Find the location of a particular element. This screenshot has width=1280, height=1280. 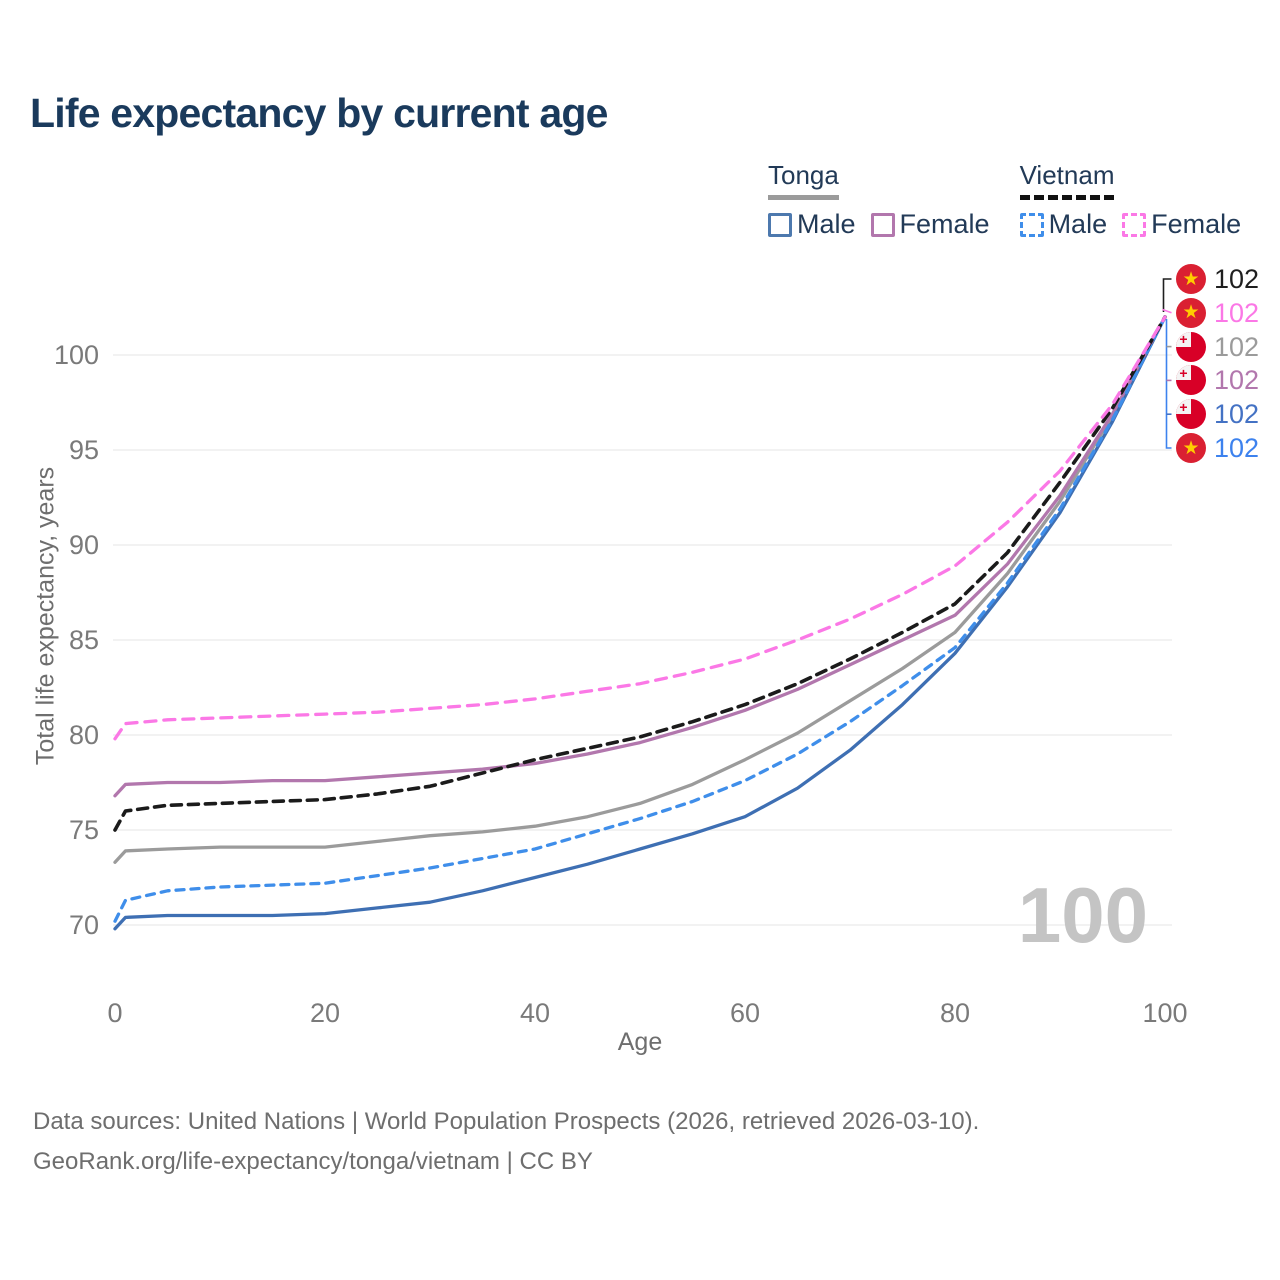

end-label-vietnam-all: ★ 102 is located at coordinates (1217, 279).